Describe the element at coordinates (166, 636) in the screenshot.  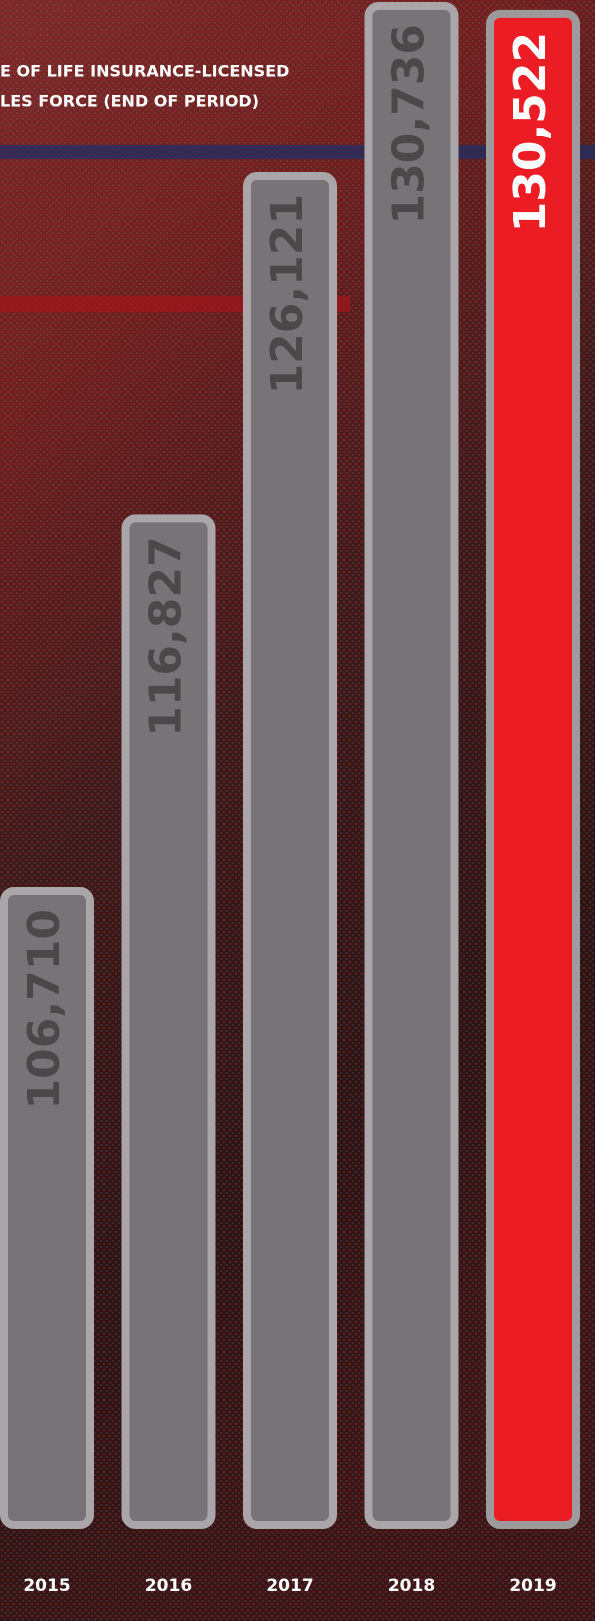
I see `value-label: 116,827` at that location.